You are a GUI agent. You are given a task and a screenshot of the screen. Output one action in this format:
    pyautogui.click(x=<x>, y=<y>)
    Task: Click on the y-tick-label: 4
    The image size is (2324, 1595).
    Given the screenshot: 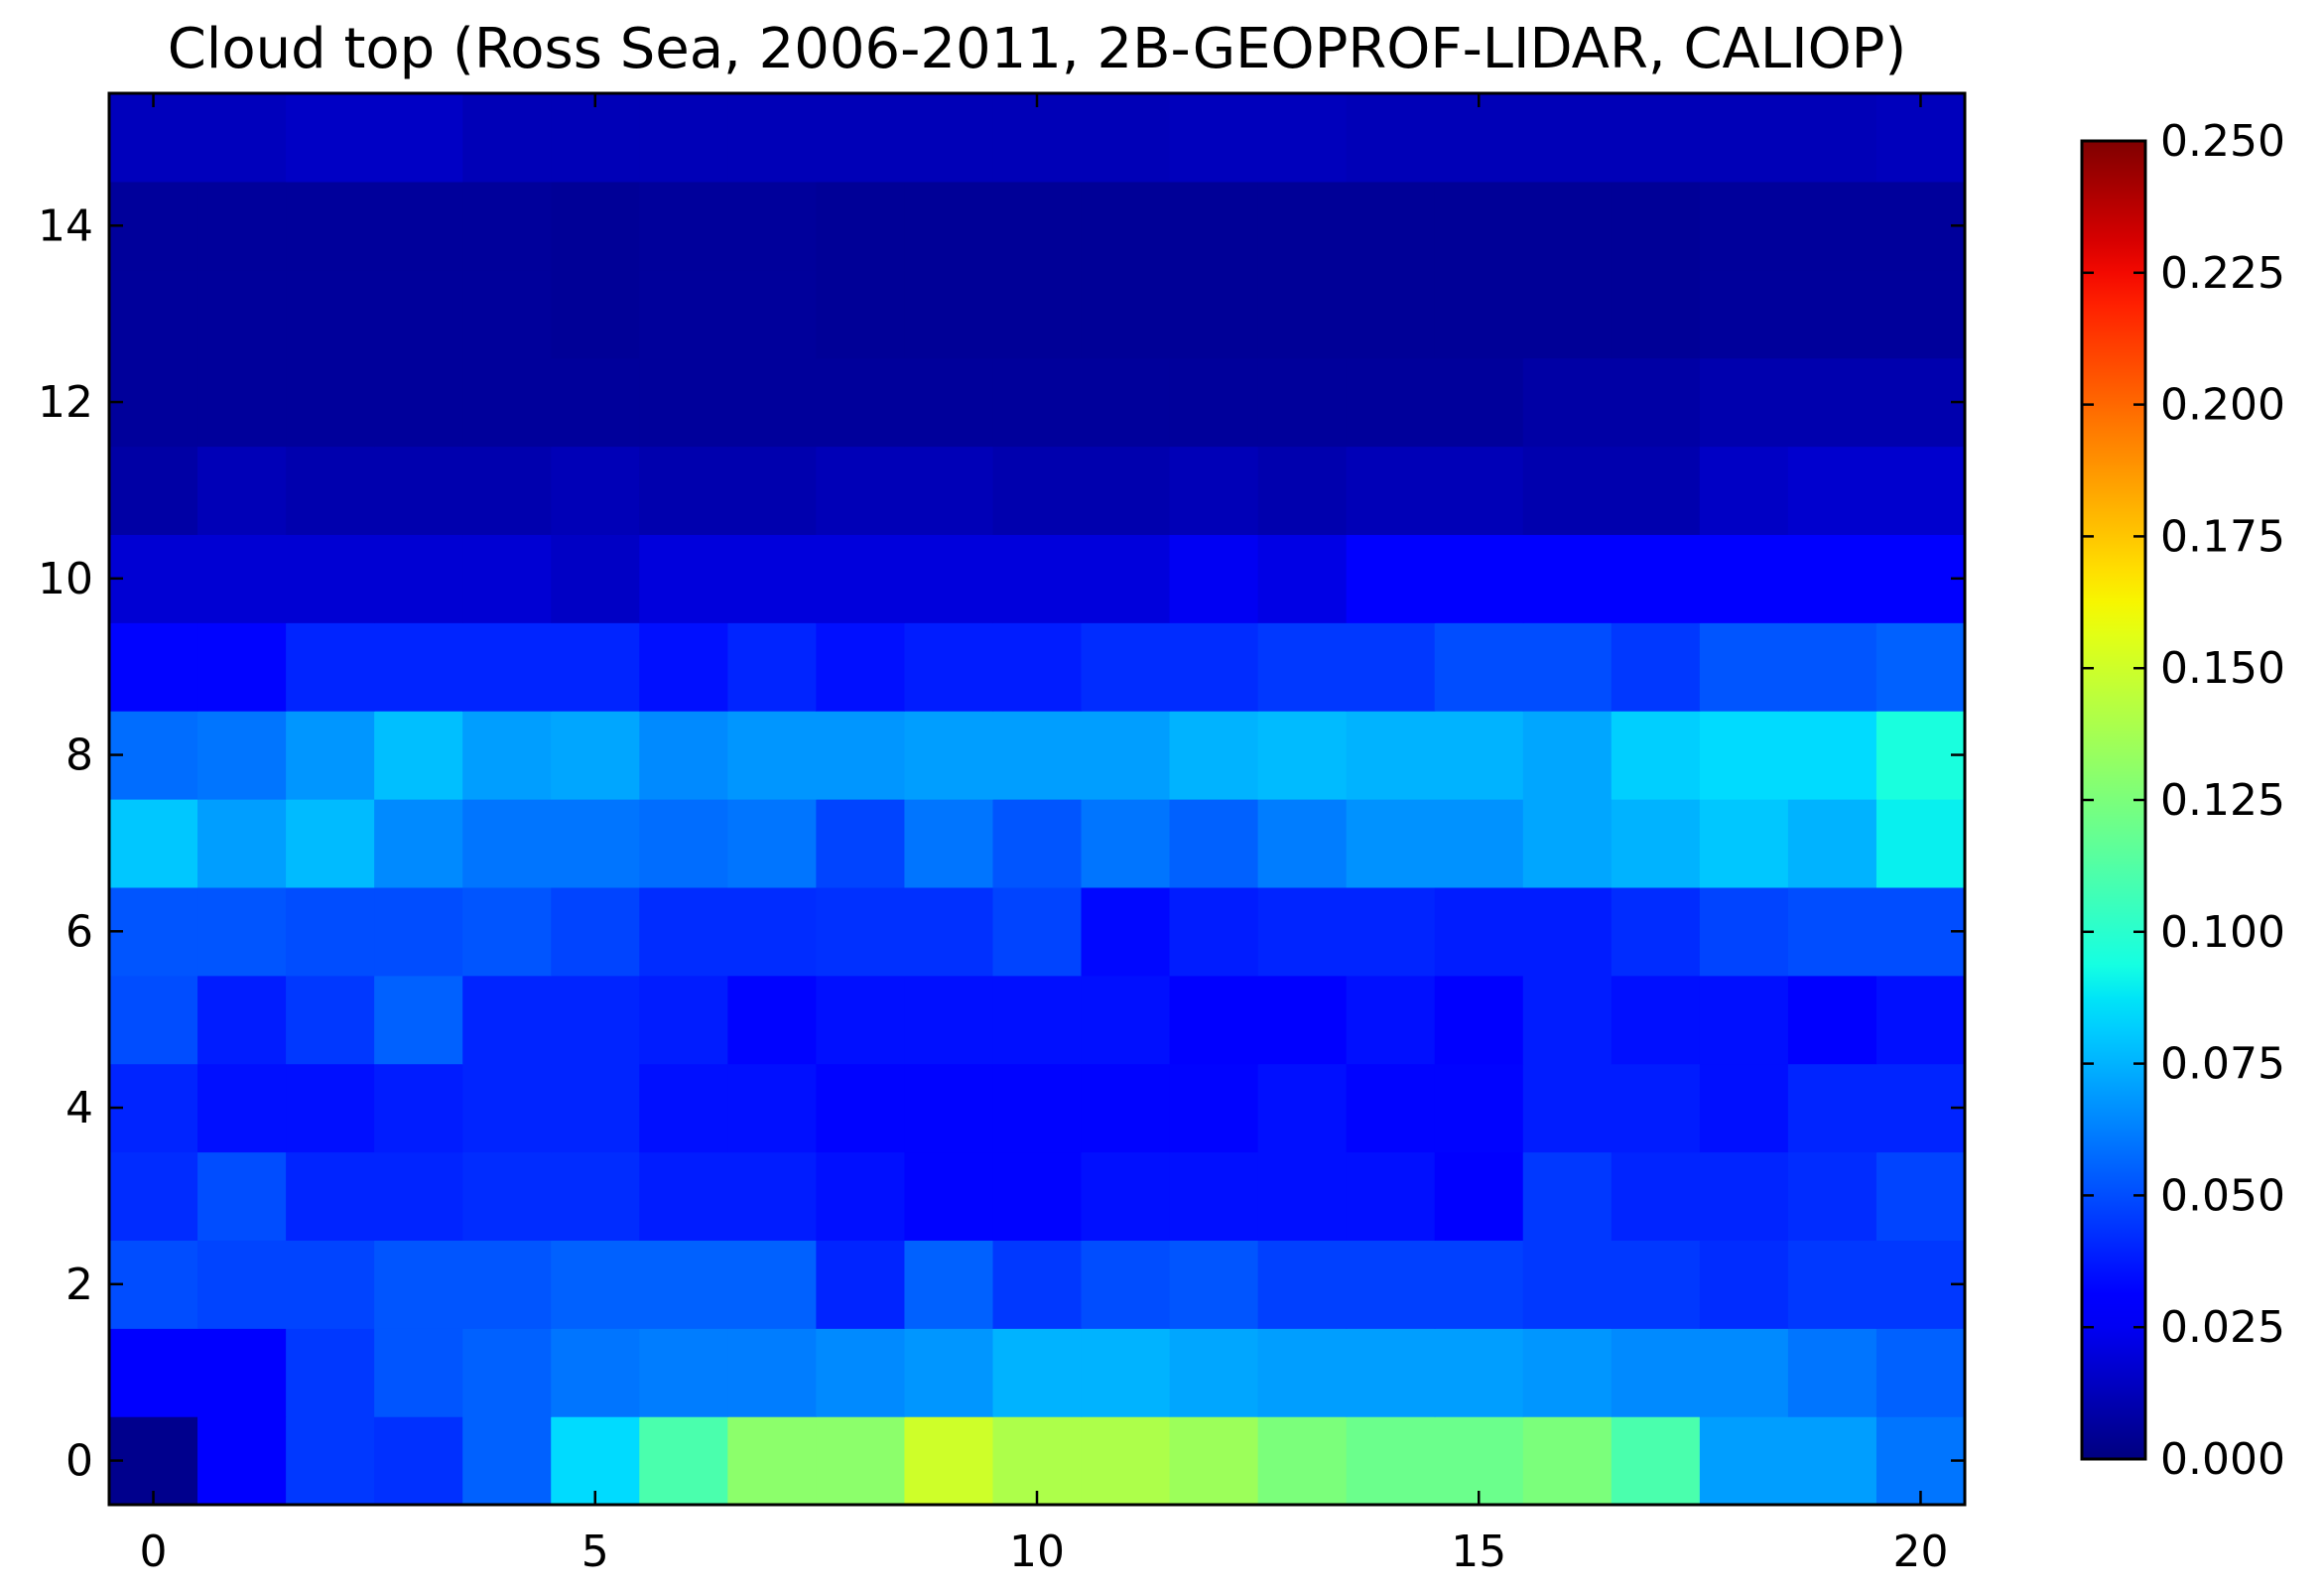 What is the action you would take?
    pyautogui.click(x=79, y=1108)
    